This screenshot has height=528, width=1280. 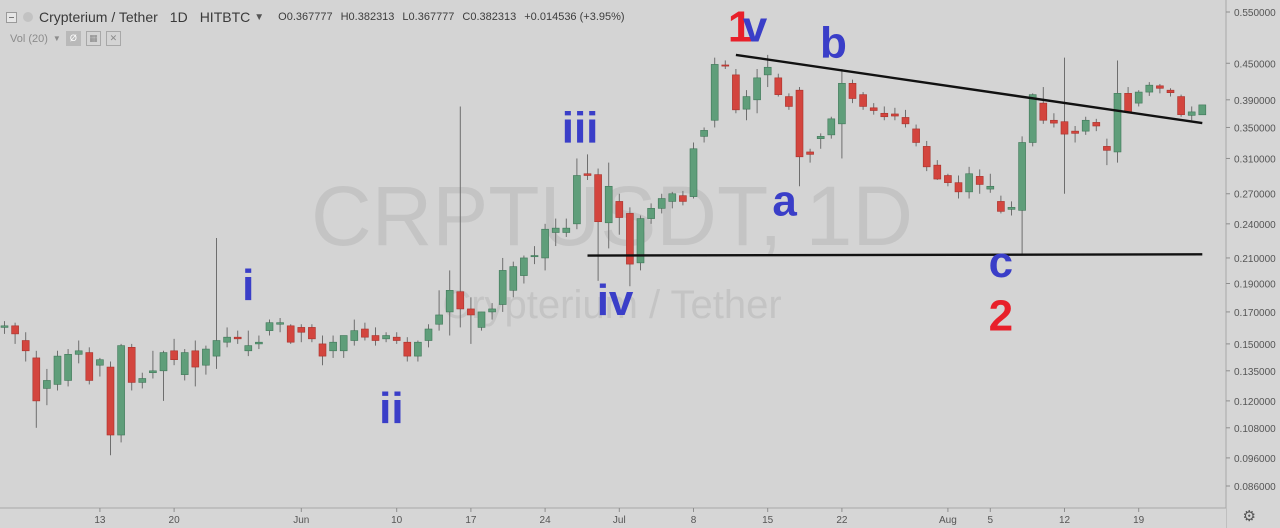 What do you see at coordinates (1139, 520) in the screenshot?
I see `date-tick-label: 19` at bounding box center [1139, 520].